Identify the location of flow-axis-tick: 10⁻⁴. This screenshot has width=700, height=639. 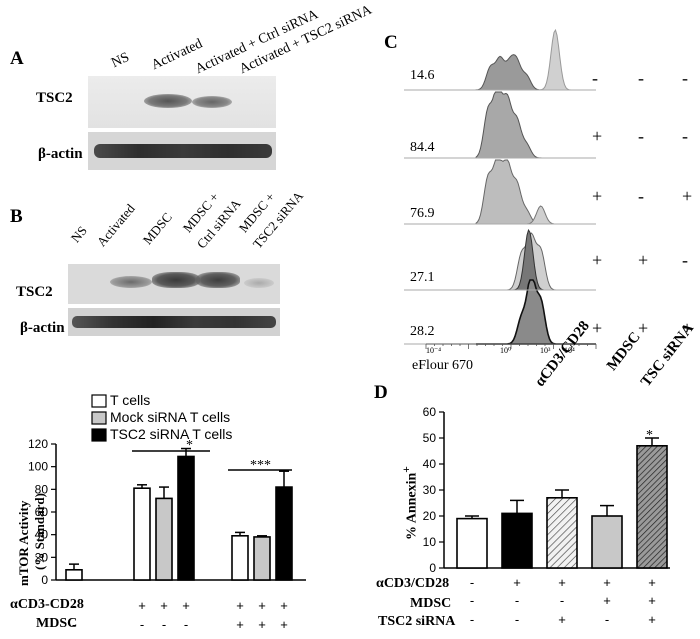
(434, 350).